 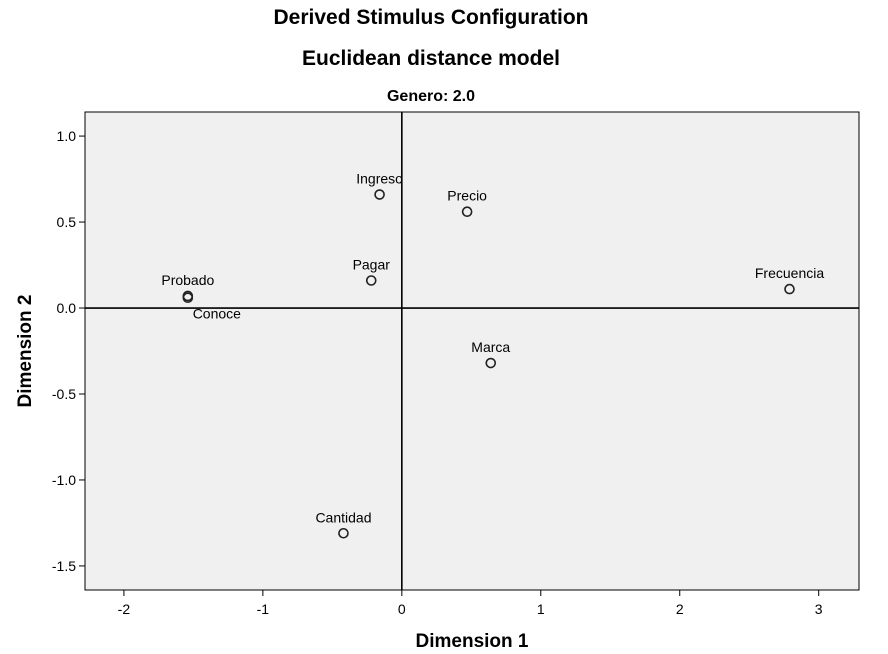 What do you see at coordinates (680, 609) in the screenshot?
I see `x-tick-label: 2` at bounding box center [680, 609].